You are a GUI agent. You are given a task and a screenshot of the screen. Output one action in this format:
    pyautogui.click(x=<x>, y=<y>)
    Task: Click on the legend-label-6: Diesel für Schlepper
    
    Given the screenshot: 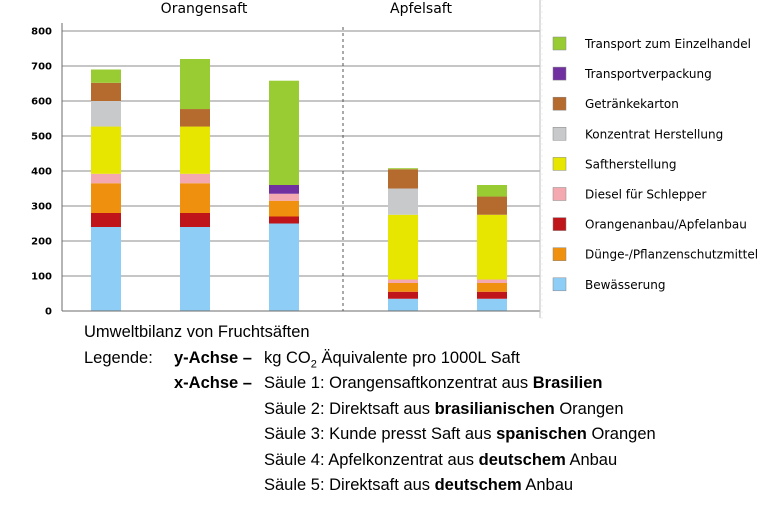 What is the action you would take?
    pyautogui.click(x=645, y=195)
    